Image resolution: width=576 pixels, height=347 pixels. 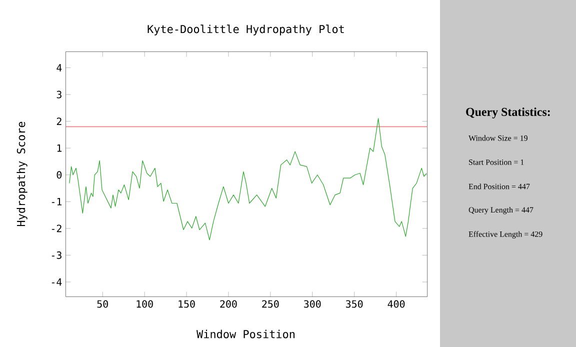 I want to click on chart-title: Kyte-Doolittle Hydropathy Plot, so click(x=246, y=30).